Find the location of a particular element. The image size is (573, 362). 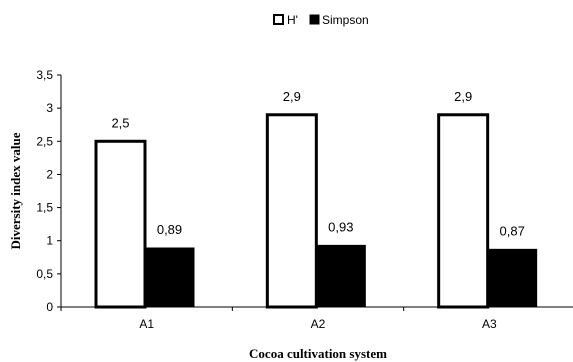

x-axis-title: Cocoa cultivation system is located at coordinates (318, 353).